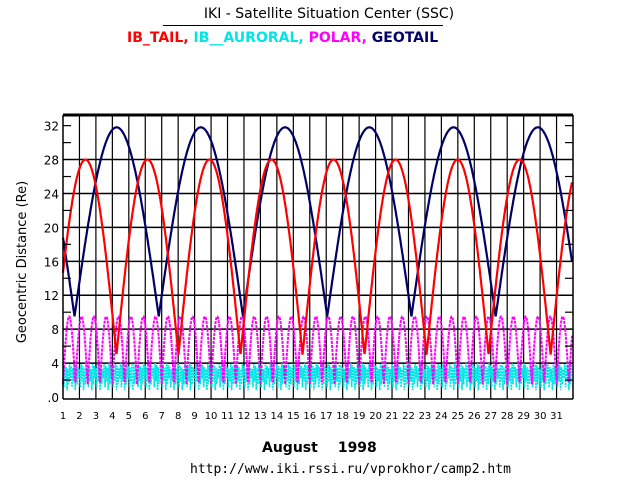  What do you see at coordinates (329, 14) in the screenshot?
I see `chart-title: IKI - Satellite Situation Center (SSC)` at bounding box center [329, 14].